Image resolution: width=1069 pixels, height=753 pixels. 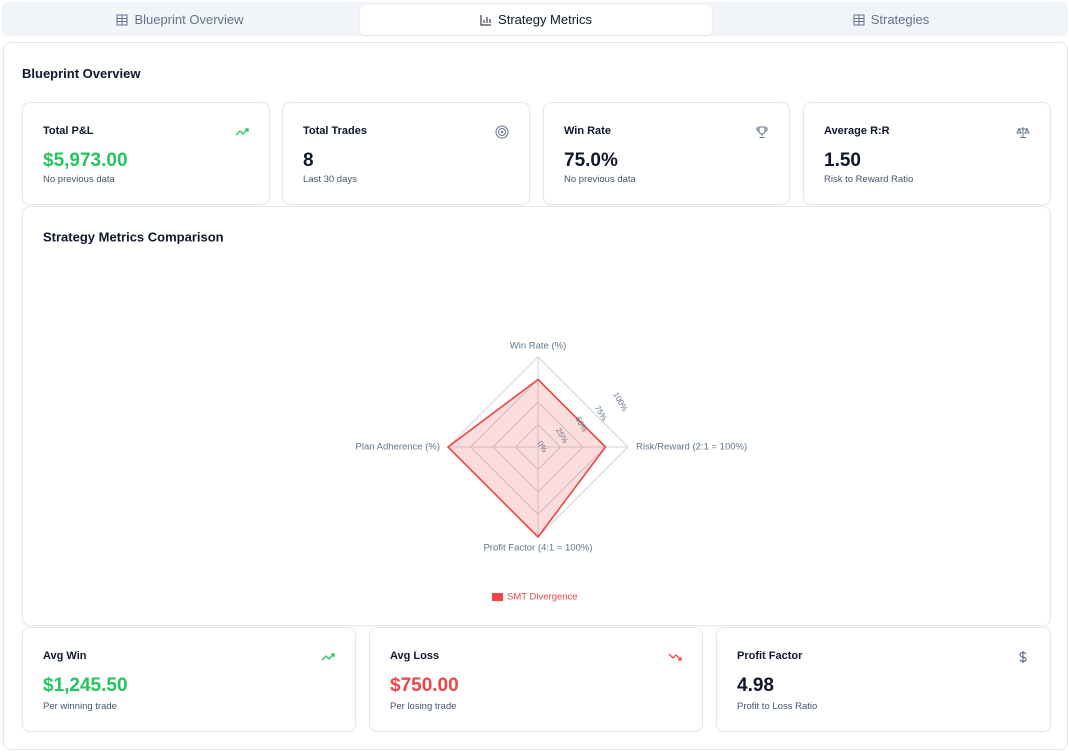 What do you see at coordinates (146, 153) in the screenshot?
I see `stat-card: Total P&L $5,973.00 No previous data` at bounding box center [146, 153].